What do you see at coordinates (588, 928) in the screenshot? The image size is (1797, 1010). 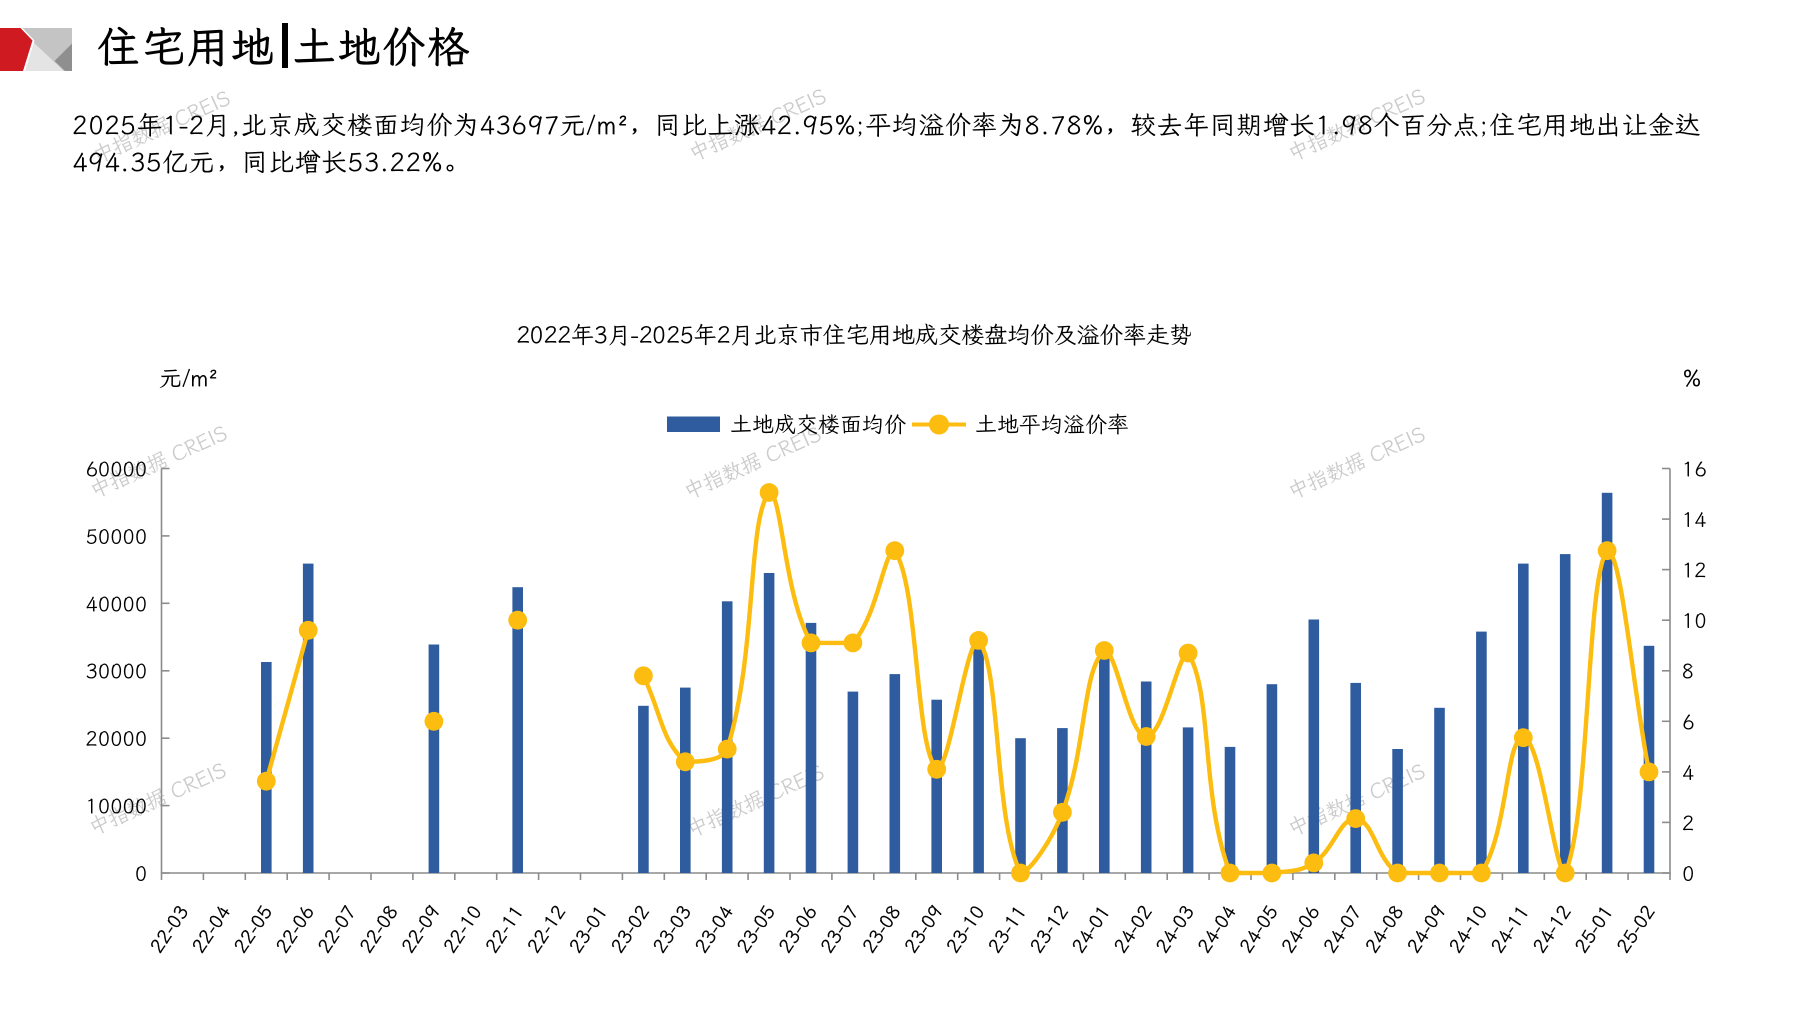 I see `svg-text: 23-01` at bounding box center [588, 928].